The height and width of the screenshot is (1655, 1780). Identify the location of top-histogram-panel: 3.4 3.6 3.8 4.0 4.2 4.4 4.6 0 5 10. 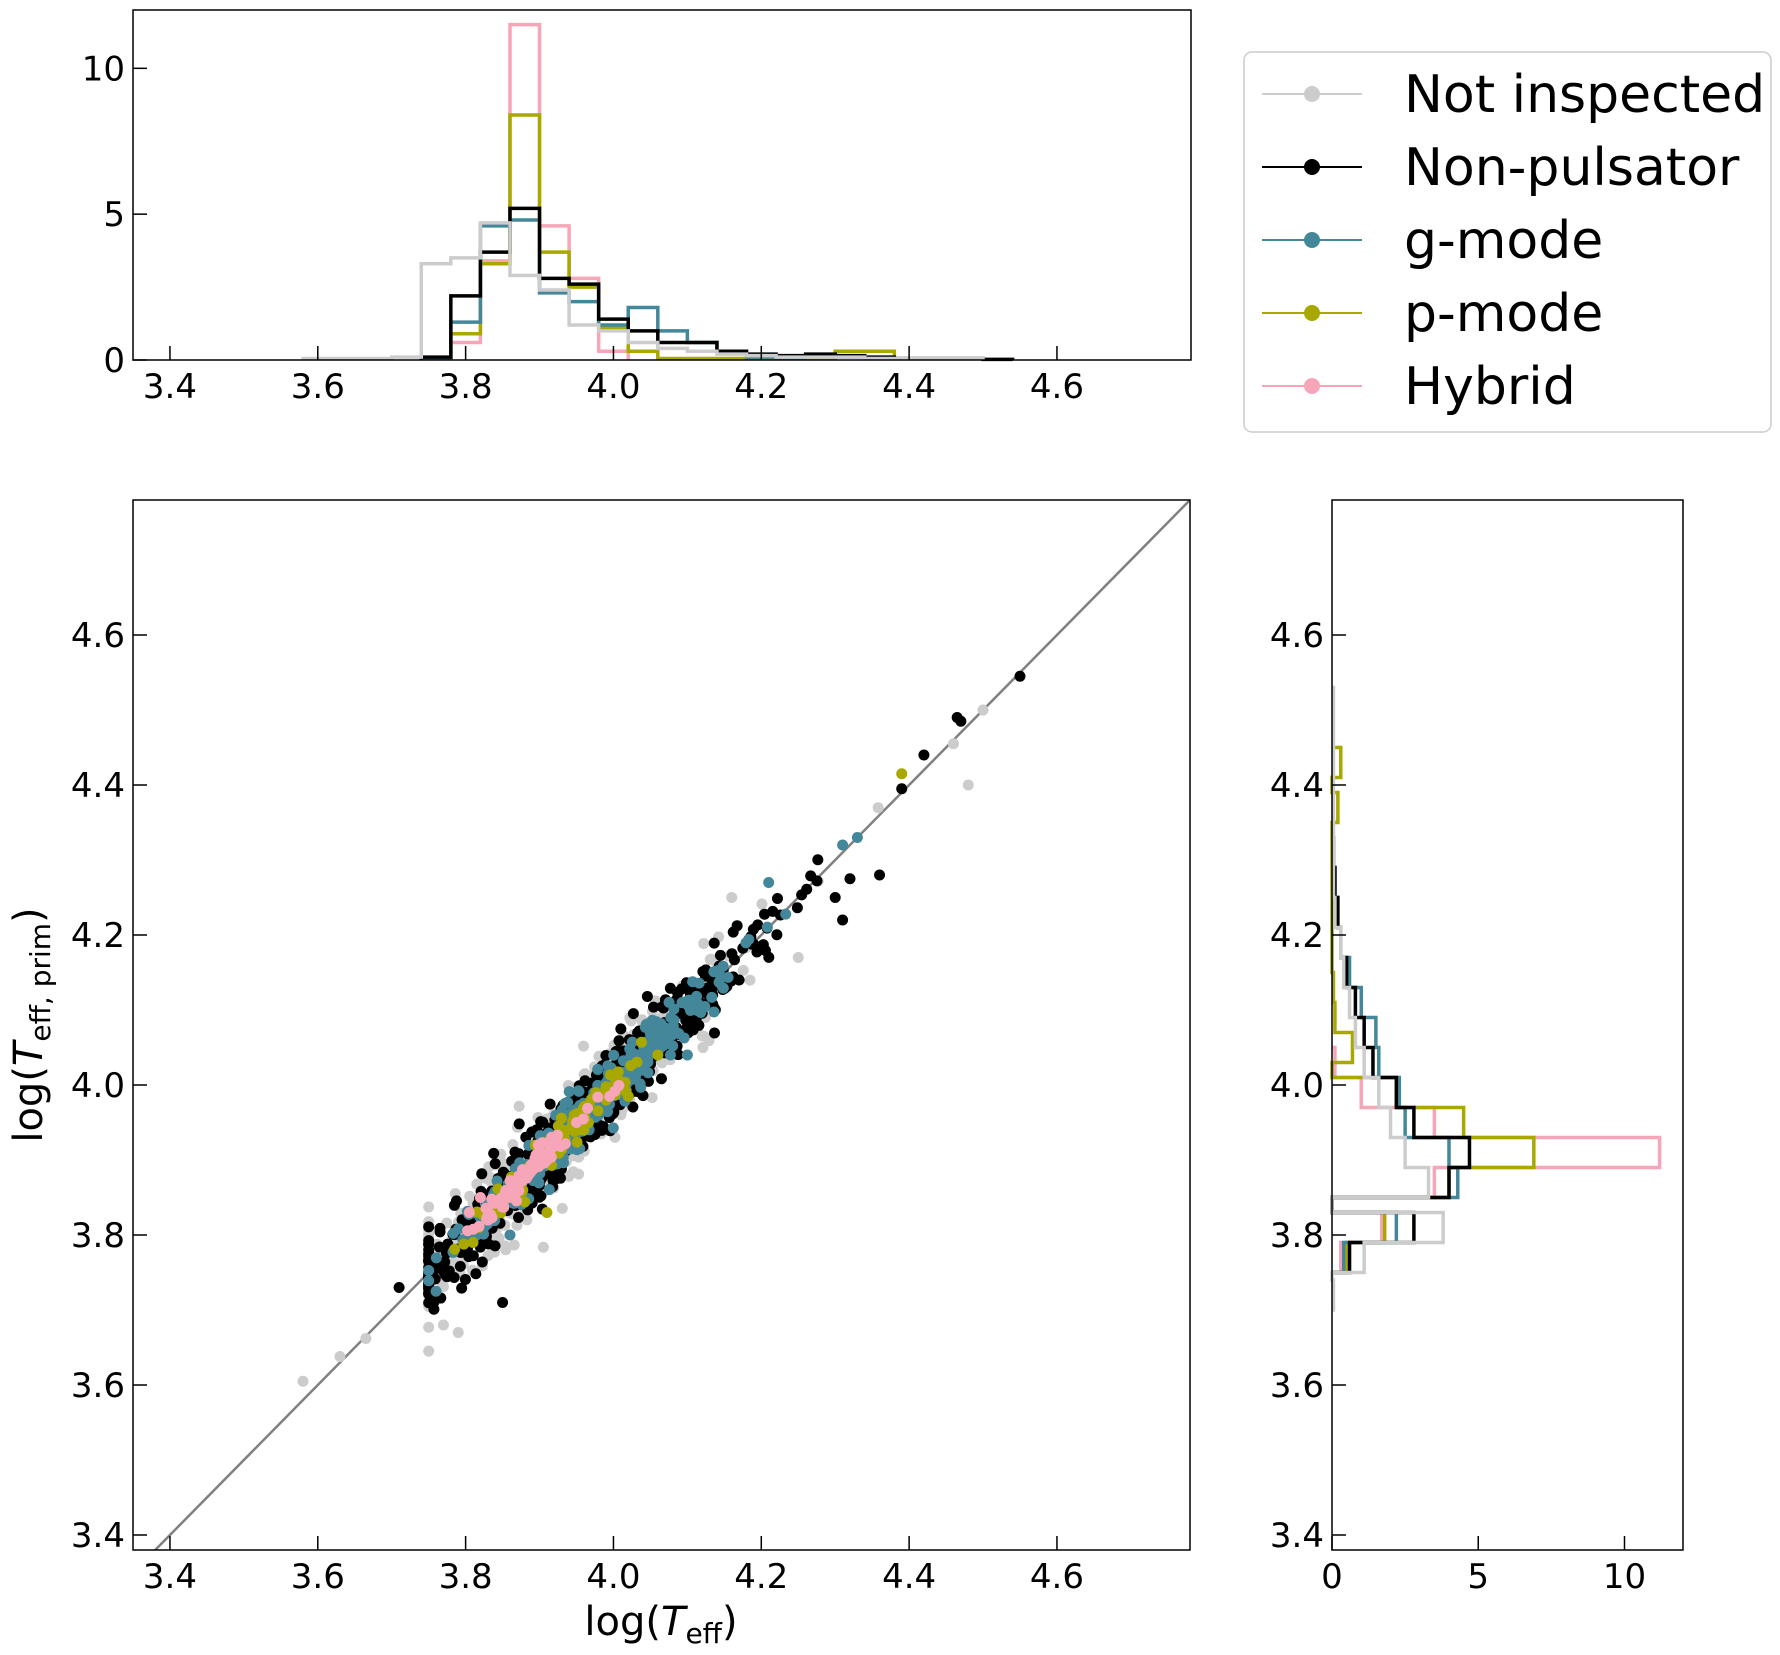
(637, 208).